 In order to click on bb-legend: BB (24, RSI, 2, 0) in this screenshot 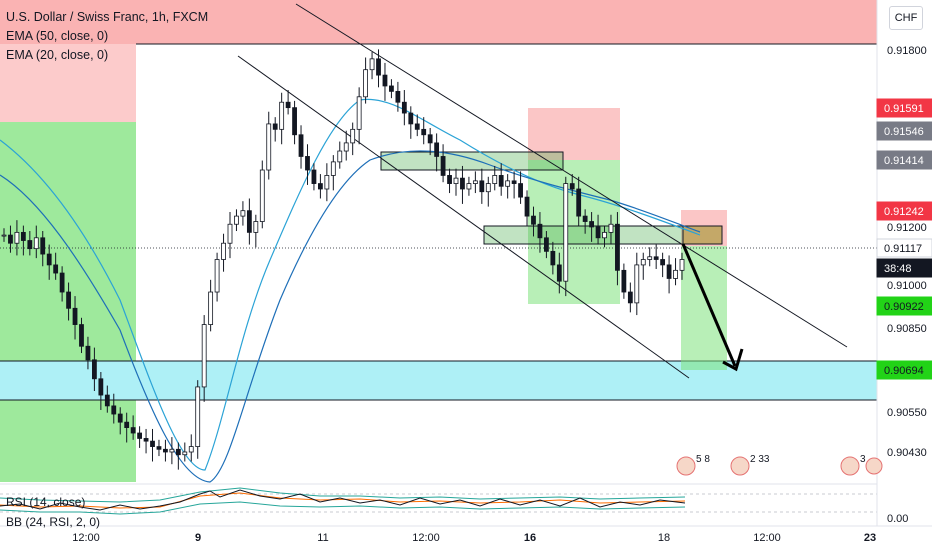, I will do `click(53, 522)`.